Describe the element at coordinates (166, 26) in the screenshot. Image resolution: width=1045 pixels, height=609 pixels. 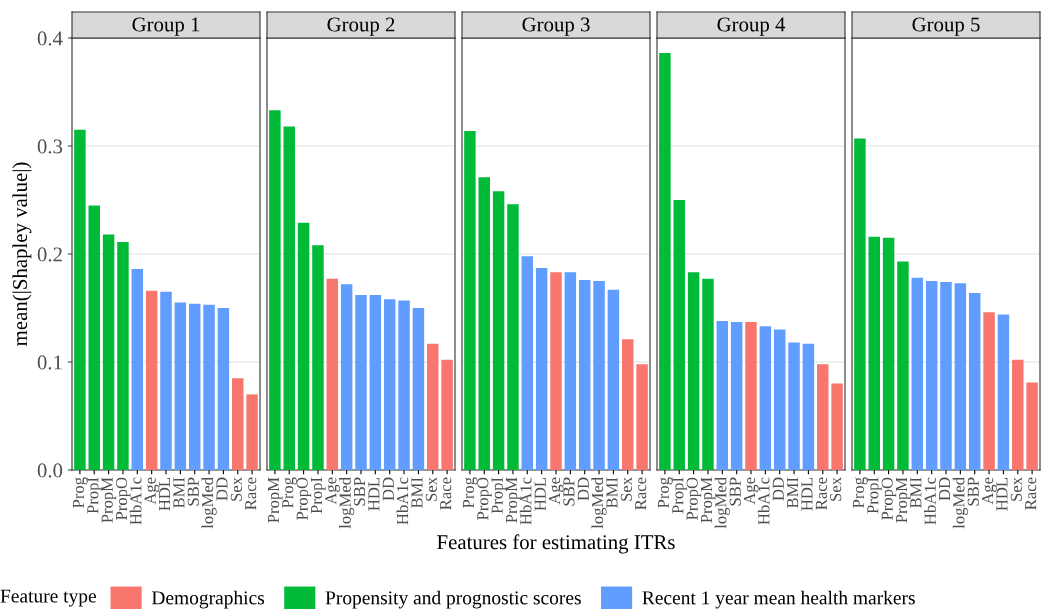
I see `chart-title: Group 1` at that location.